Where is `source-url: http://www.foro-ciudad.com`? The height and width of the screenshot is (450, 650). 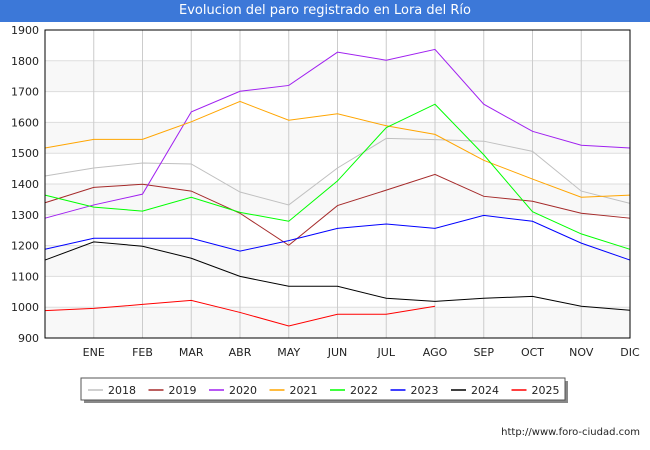
source-url: http://www.foro-ciudad.com is located at coordinates (570, 432).